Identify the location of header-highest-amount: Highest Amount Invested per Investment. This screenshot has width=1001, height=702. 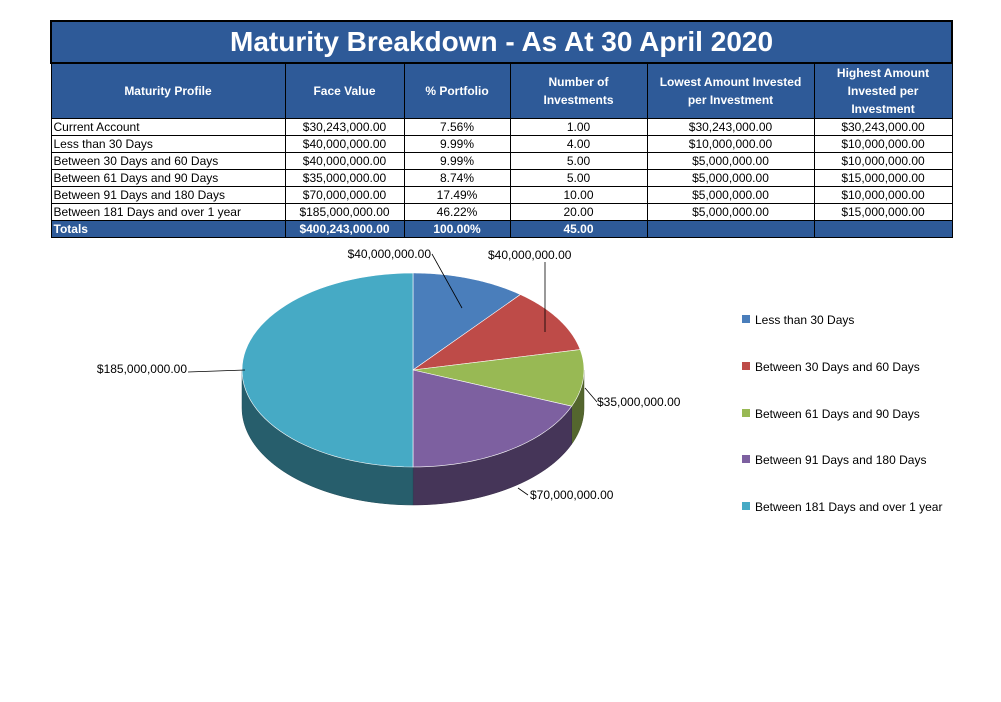
(883, 90).